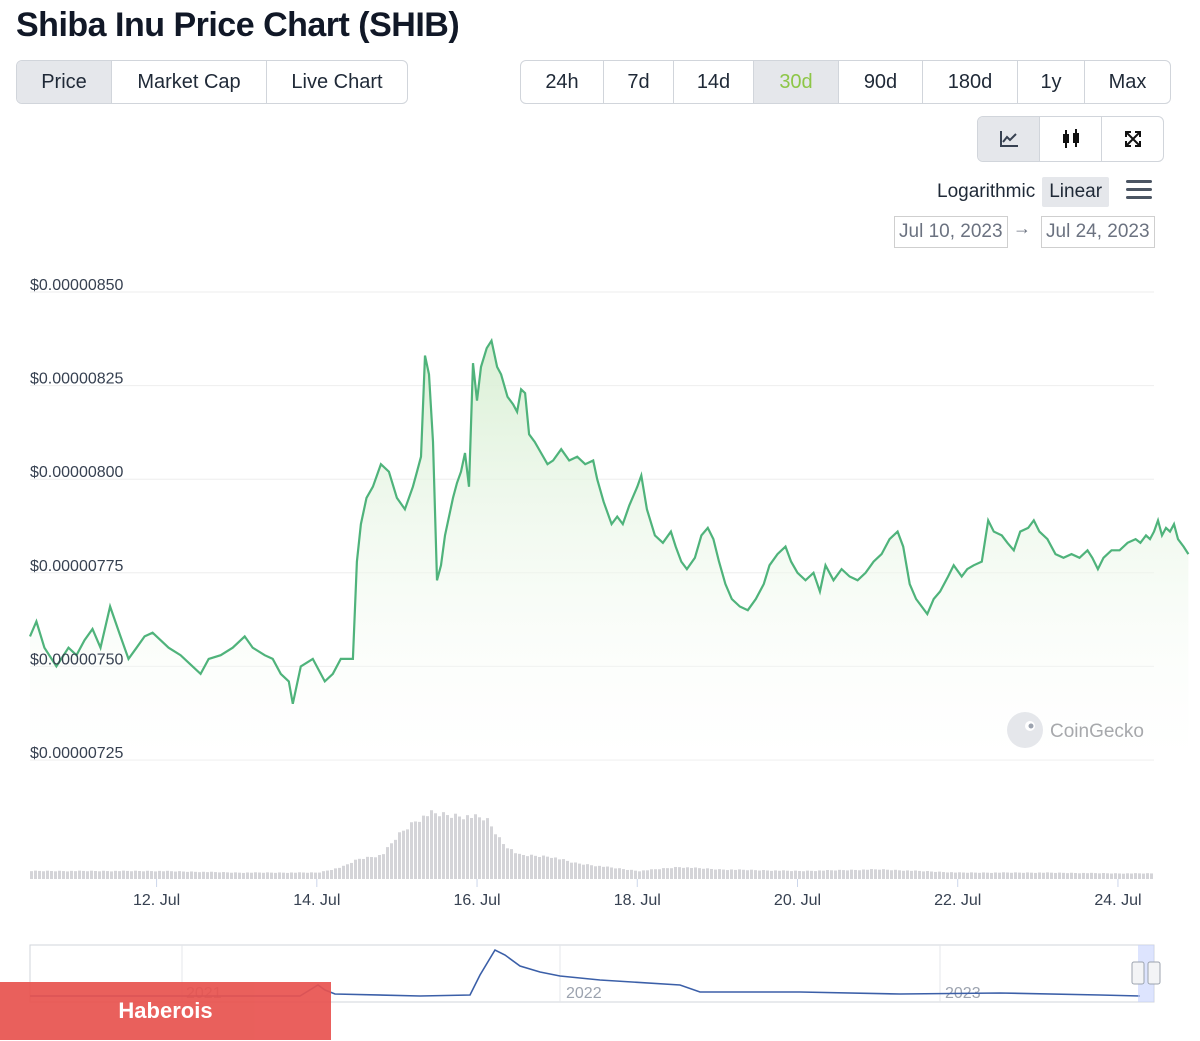 The width and height of the screenshot is (1200, 1041). I want to click on candlestick-icon, so click(1071, 139).